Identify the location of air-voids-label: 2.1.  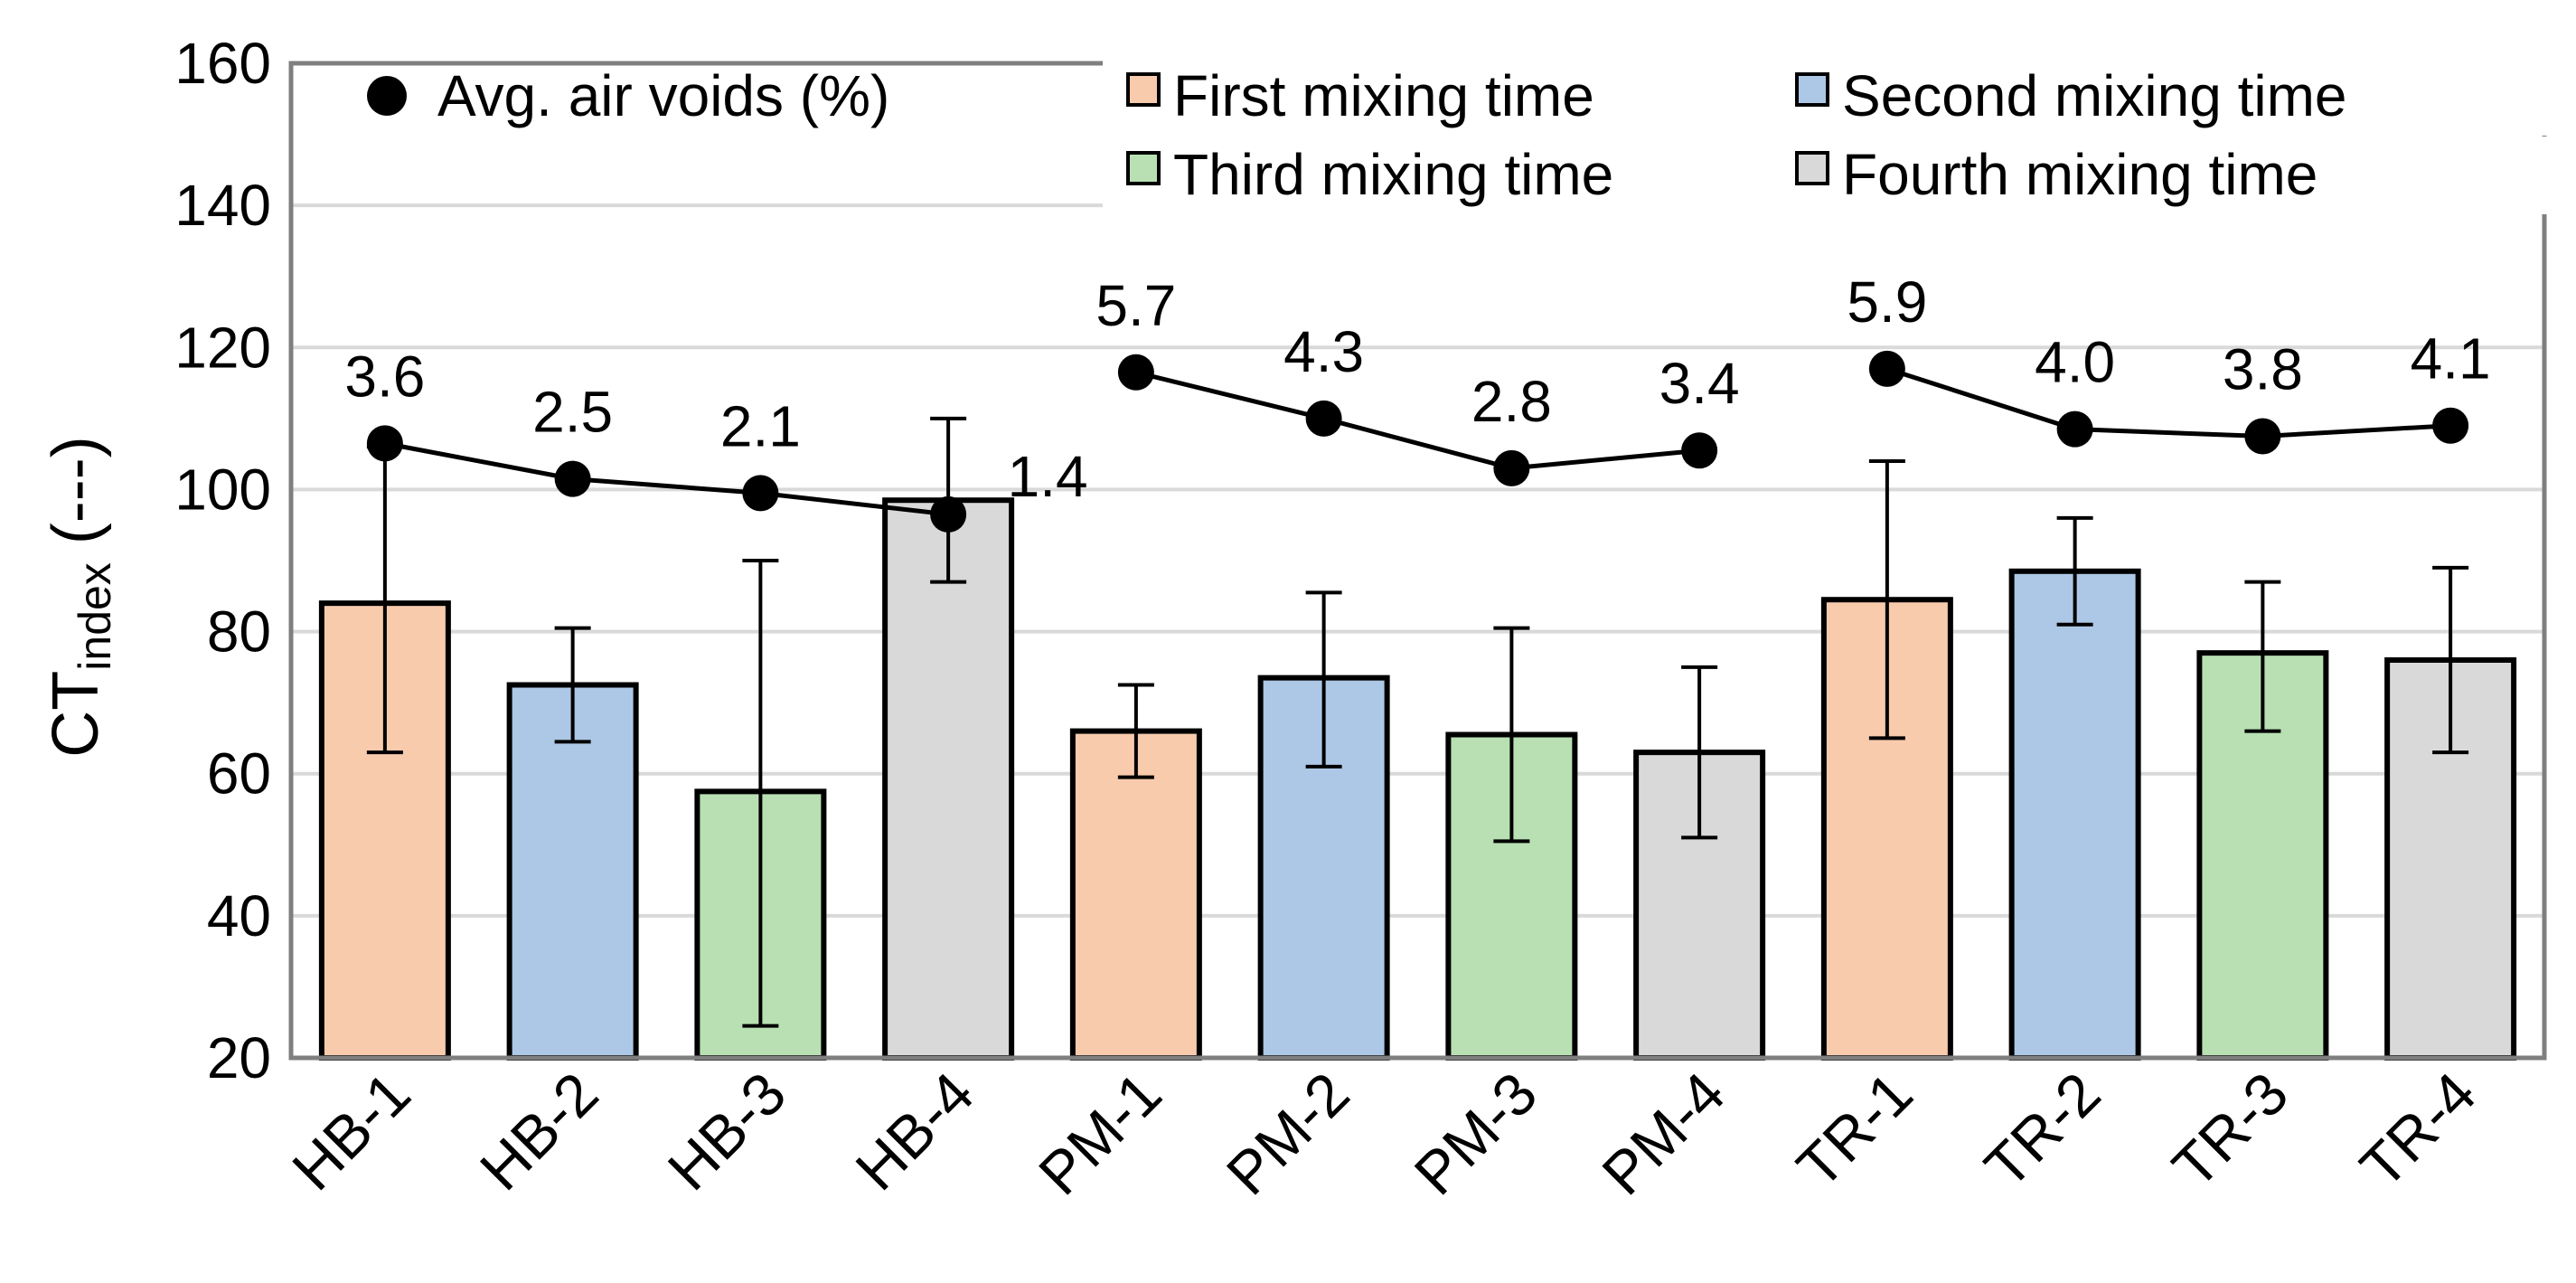
(761, 425).